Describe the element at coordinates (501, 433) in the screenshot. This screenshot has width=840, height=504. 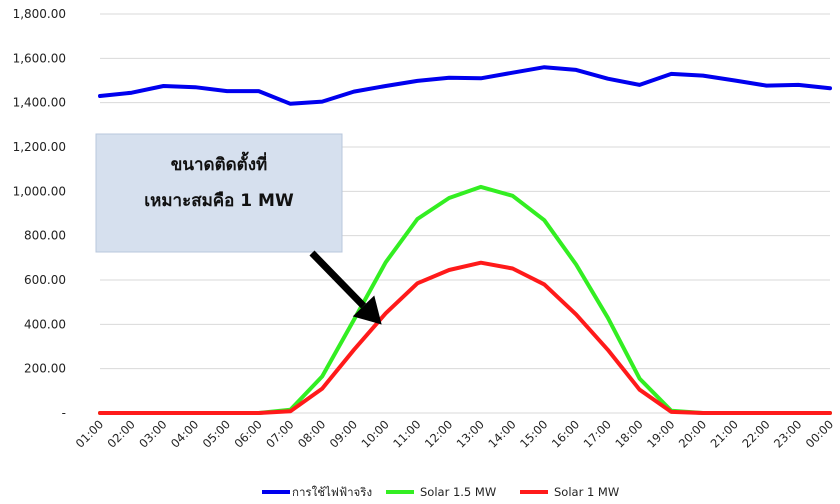
I see `x-tick-label: 14:00` at that location.